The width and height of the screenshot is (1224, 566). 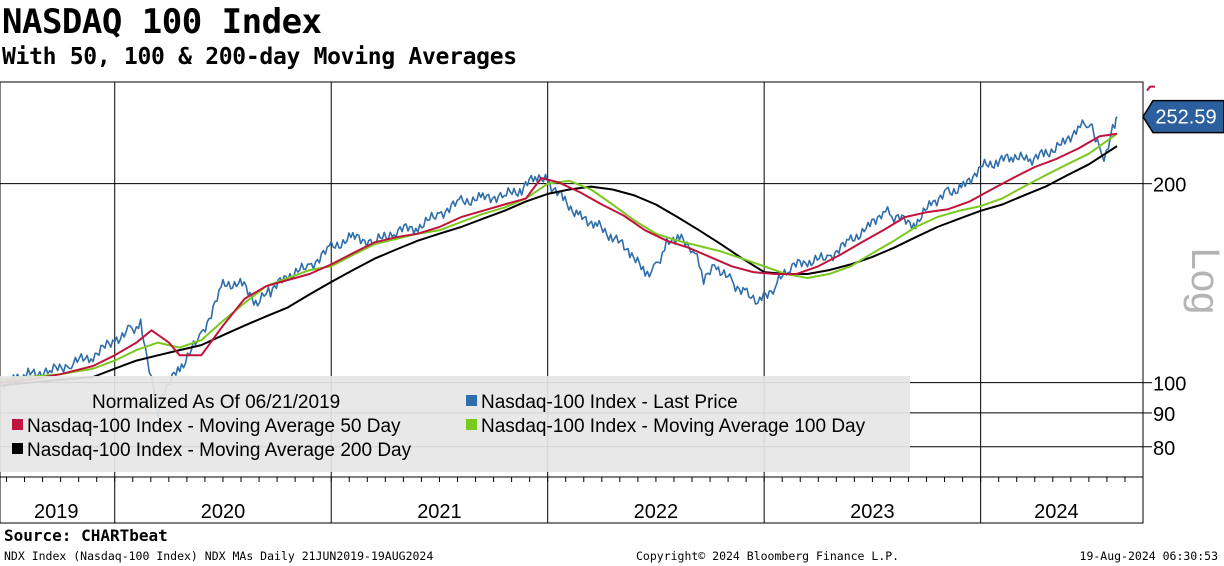 I want to click on legend-swatch-ma200, so click(x=17, y=448).